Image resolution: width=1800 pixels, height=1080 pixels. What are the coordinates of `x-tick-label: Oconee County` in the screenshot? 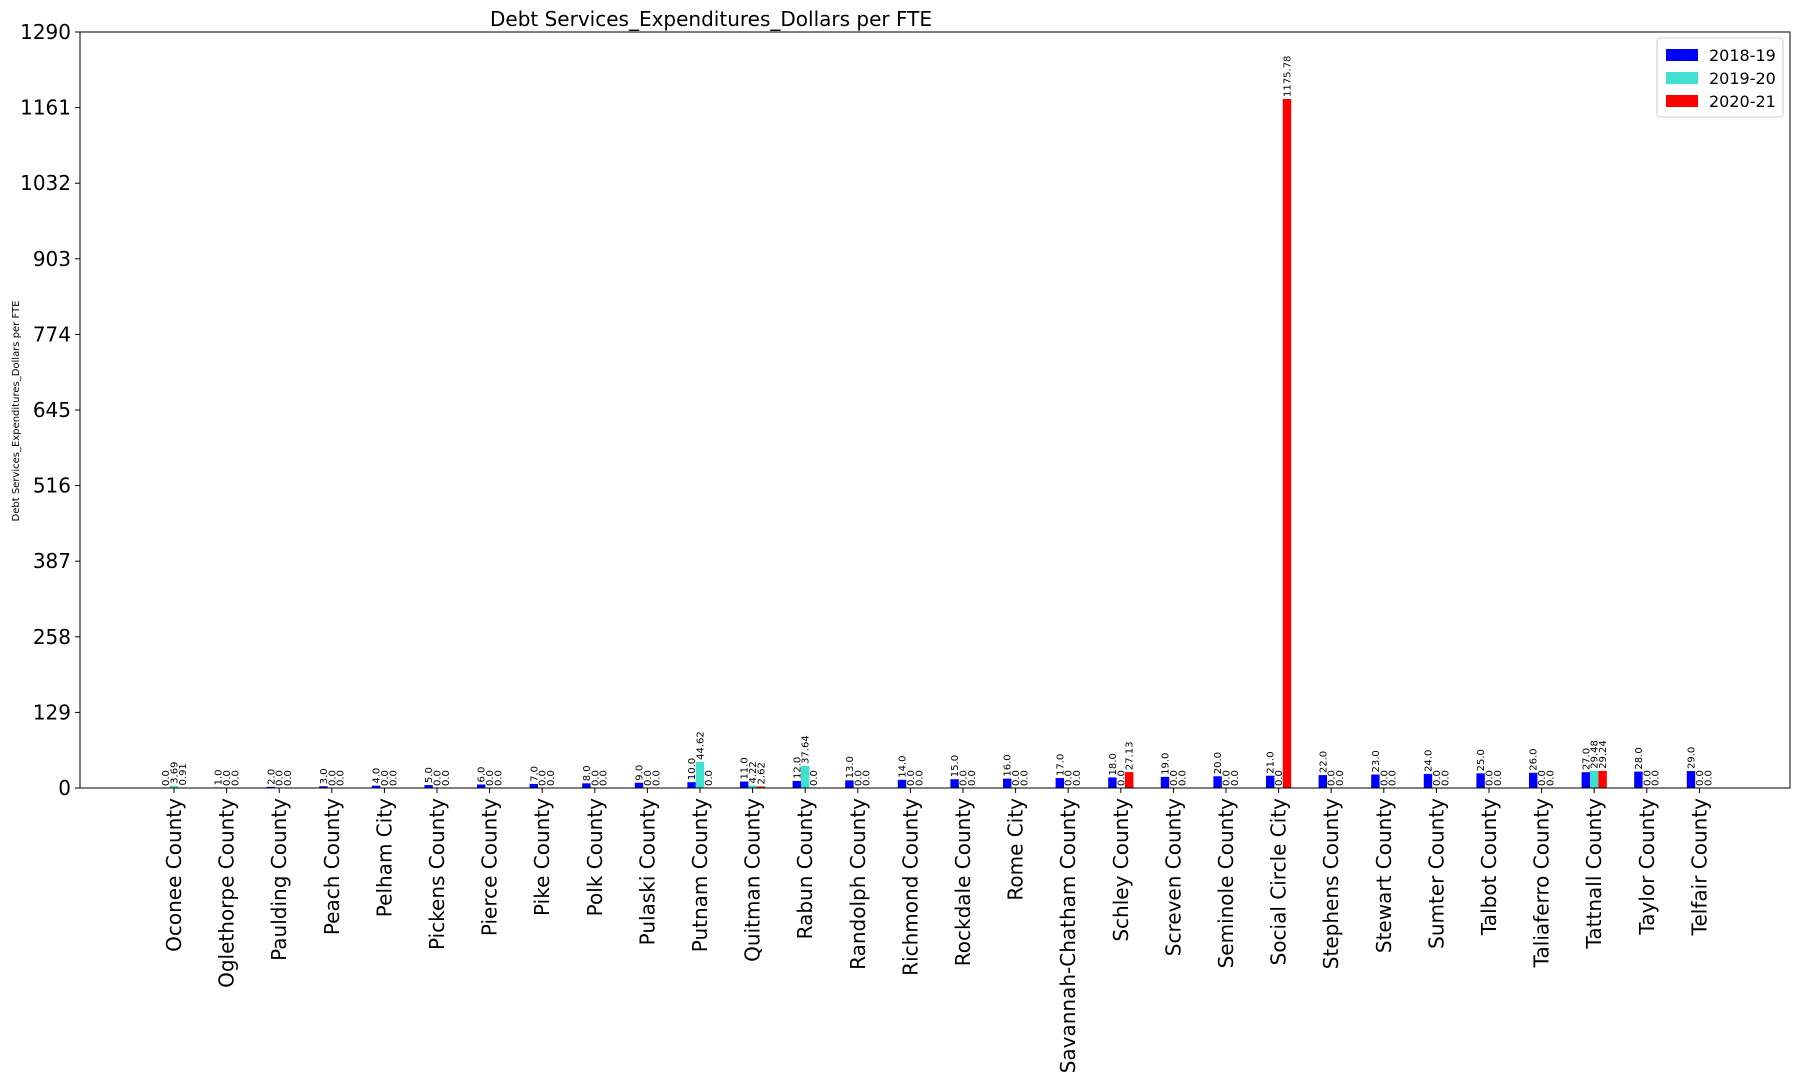 It's located at (174, 875).